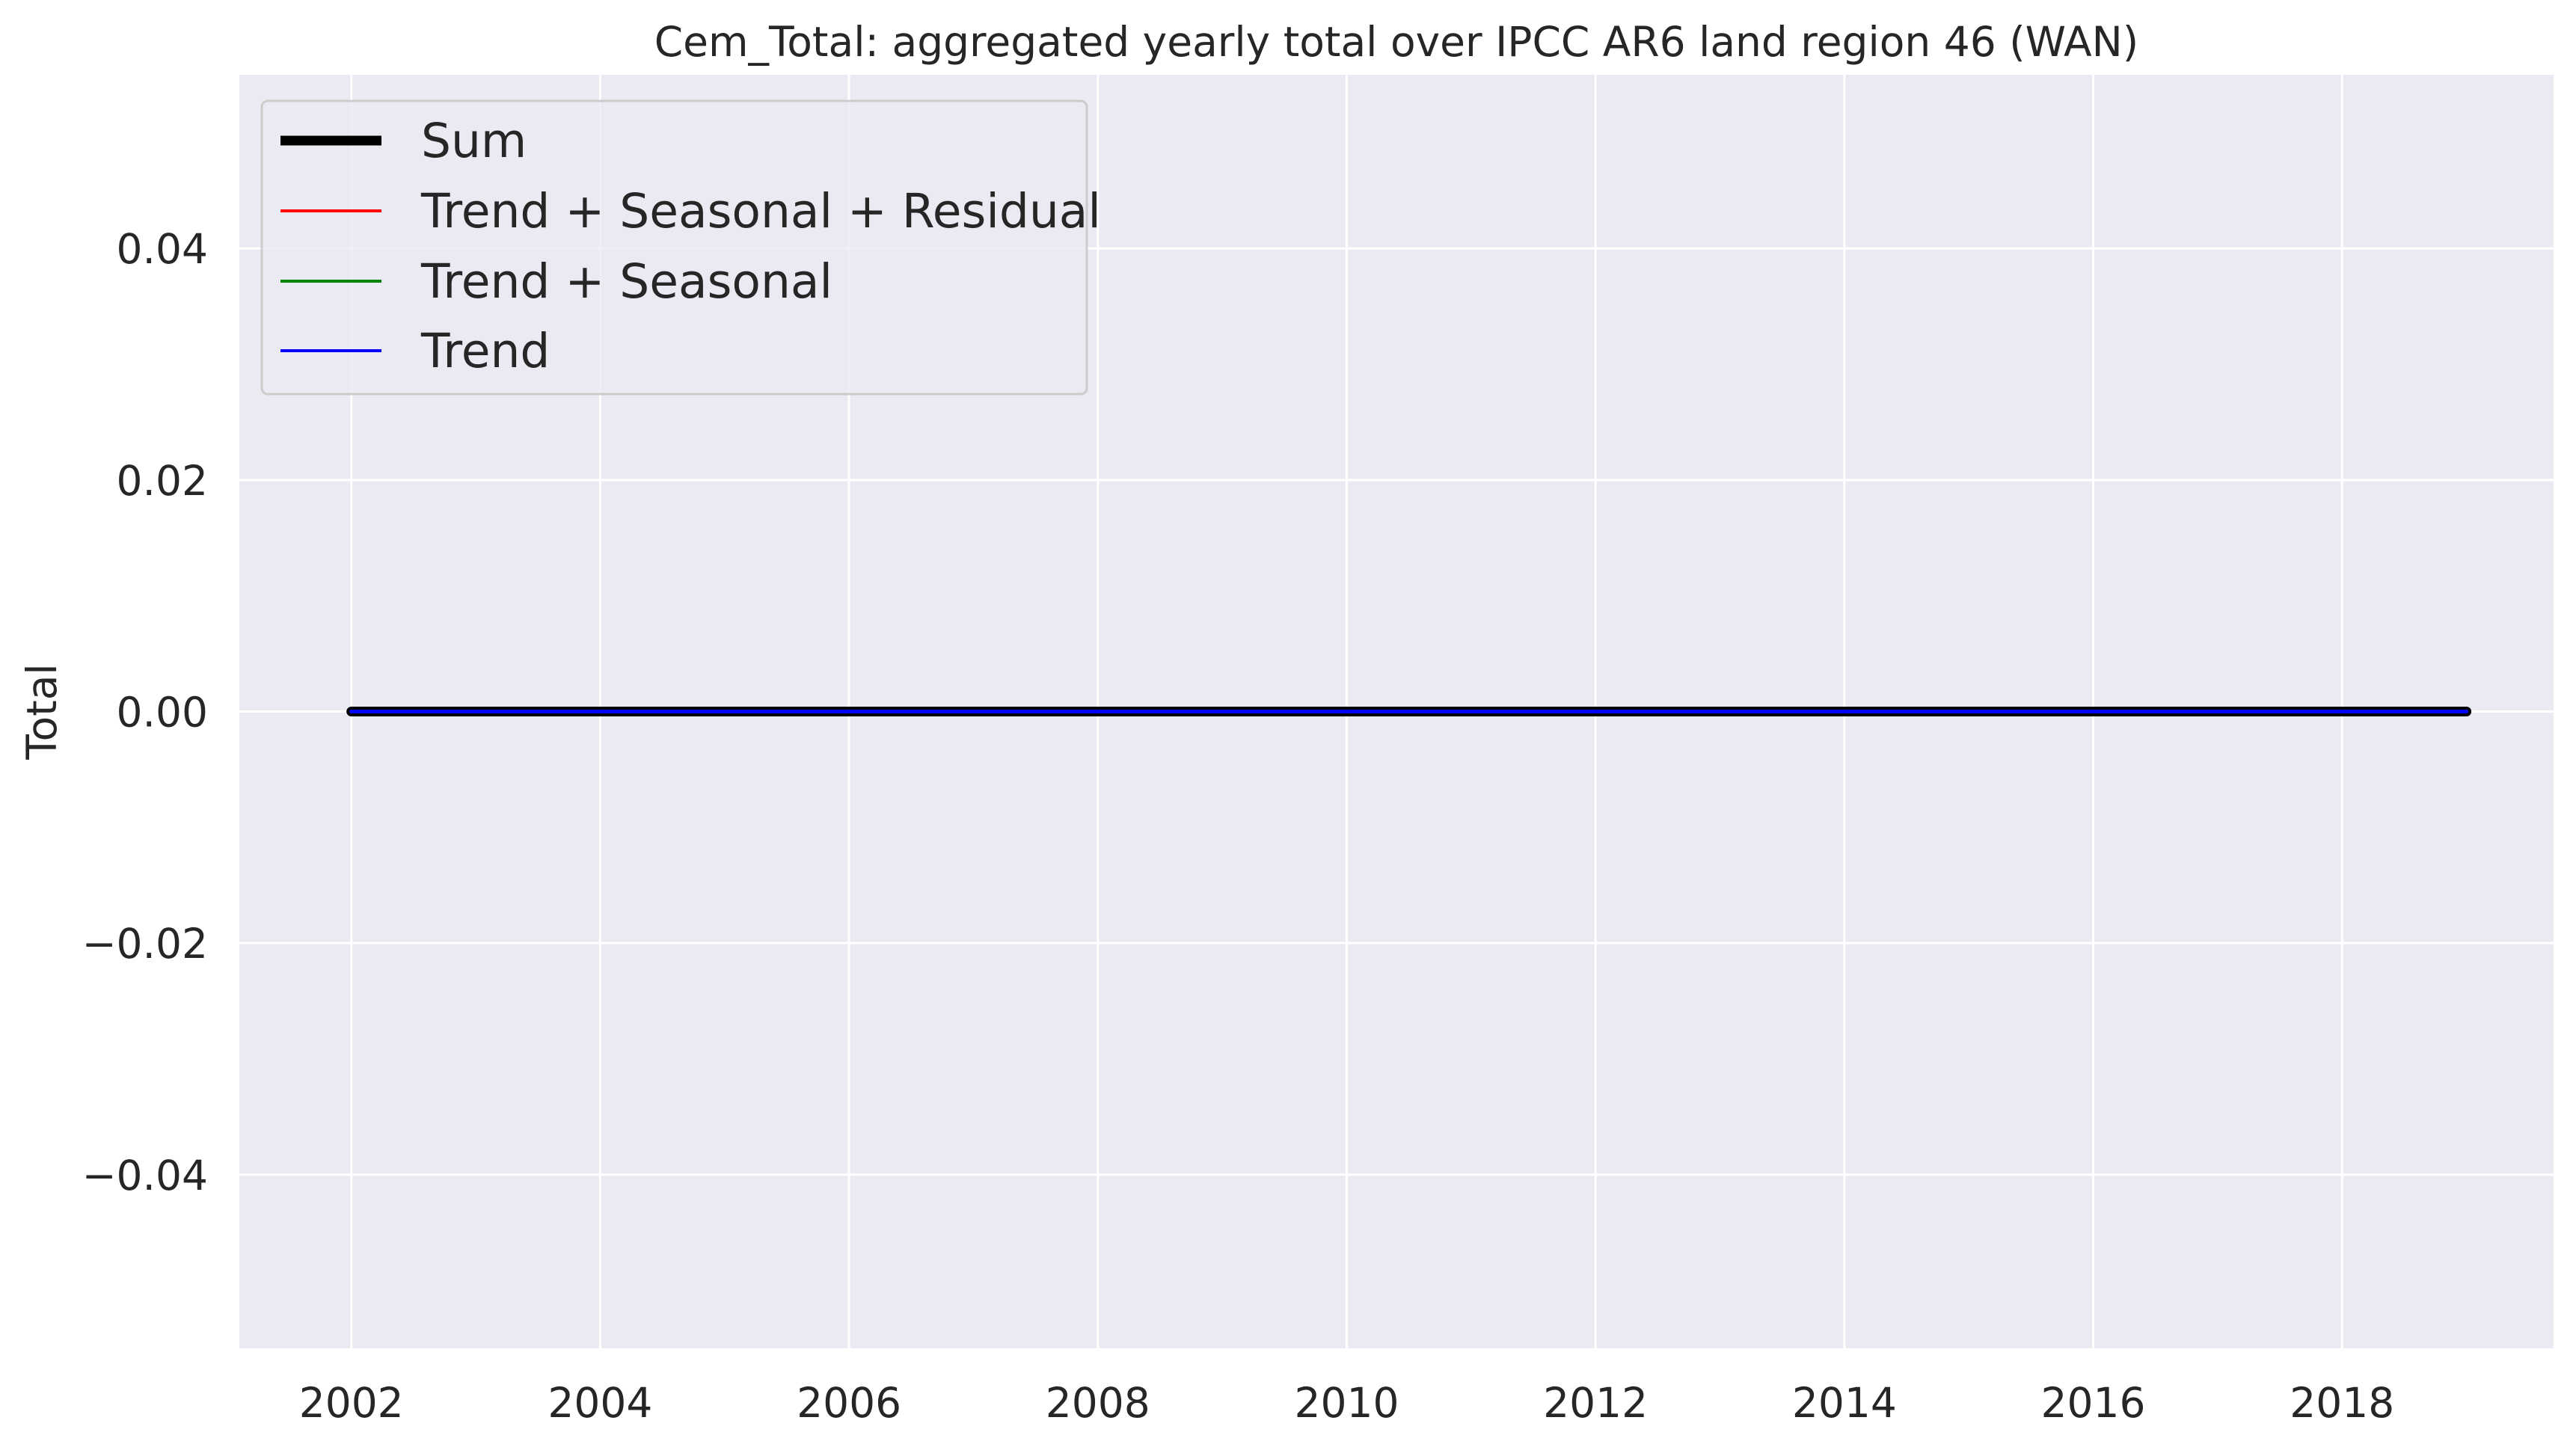 This screenshot has width=2576, height=1444. Describe the element at coordinates (600, 1403) in the screenshot. I see `x-tick-label: 2004` at that location.